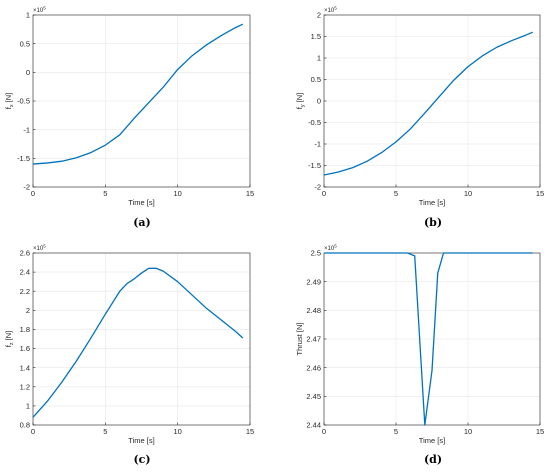 The width and height of the screenshot is (550, 473). I want to click on panel-label: (b), so click(433, 222).